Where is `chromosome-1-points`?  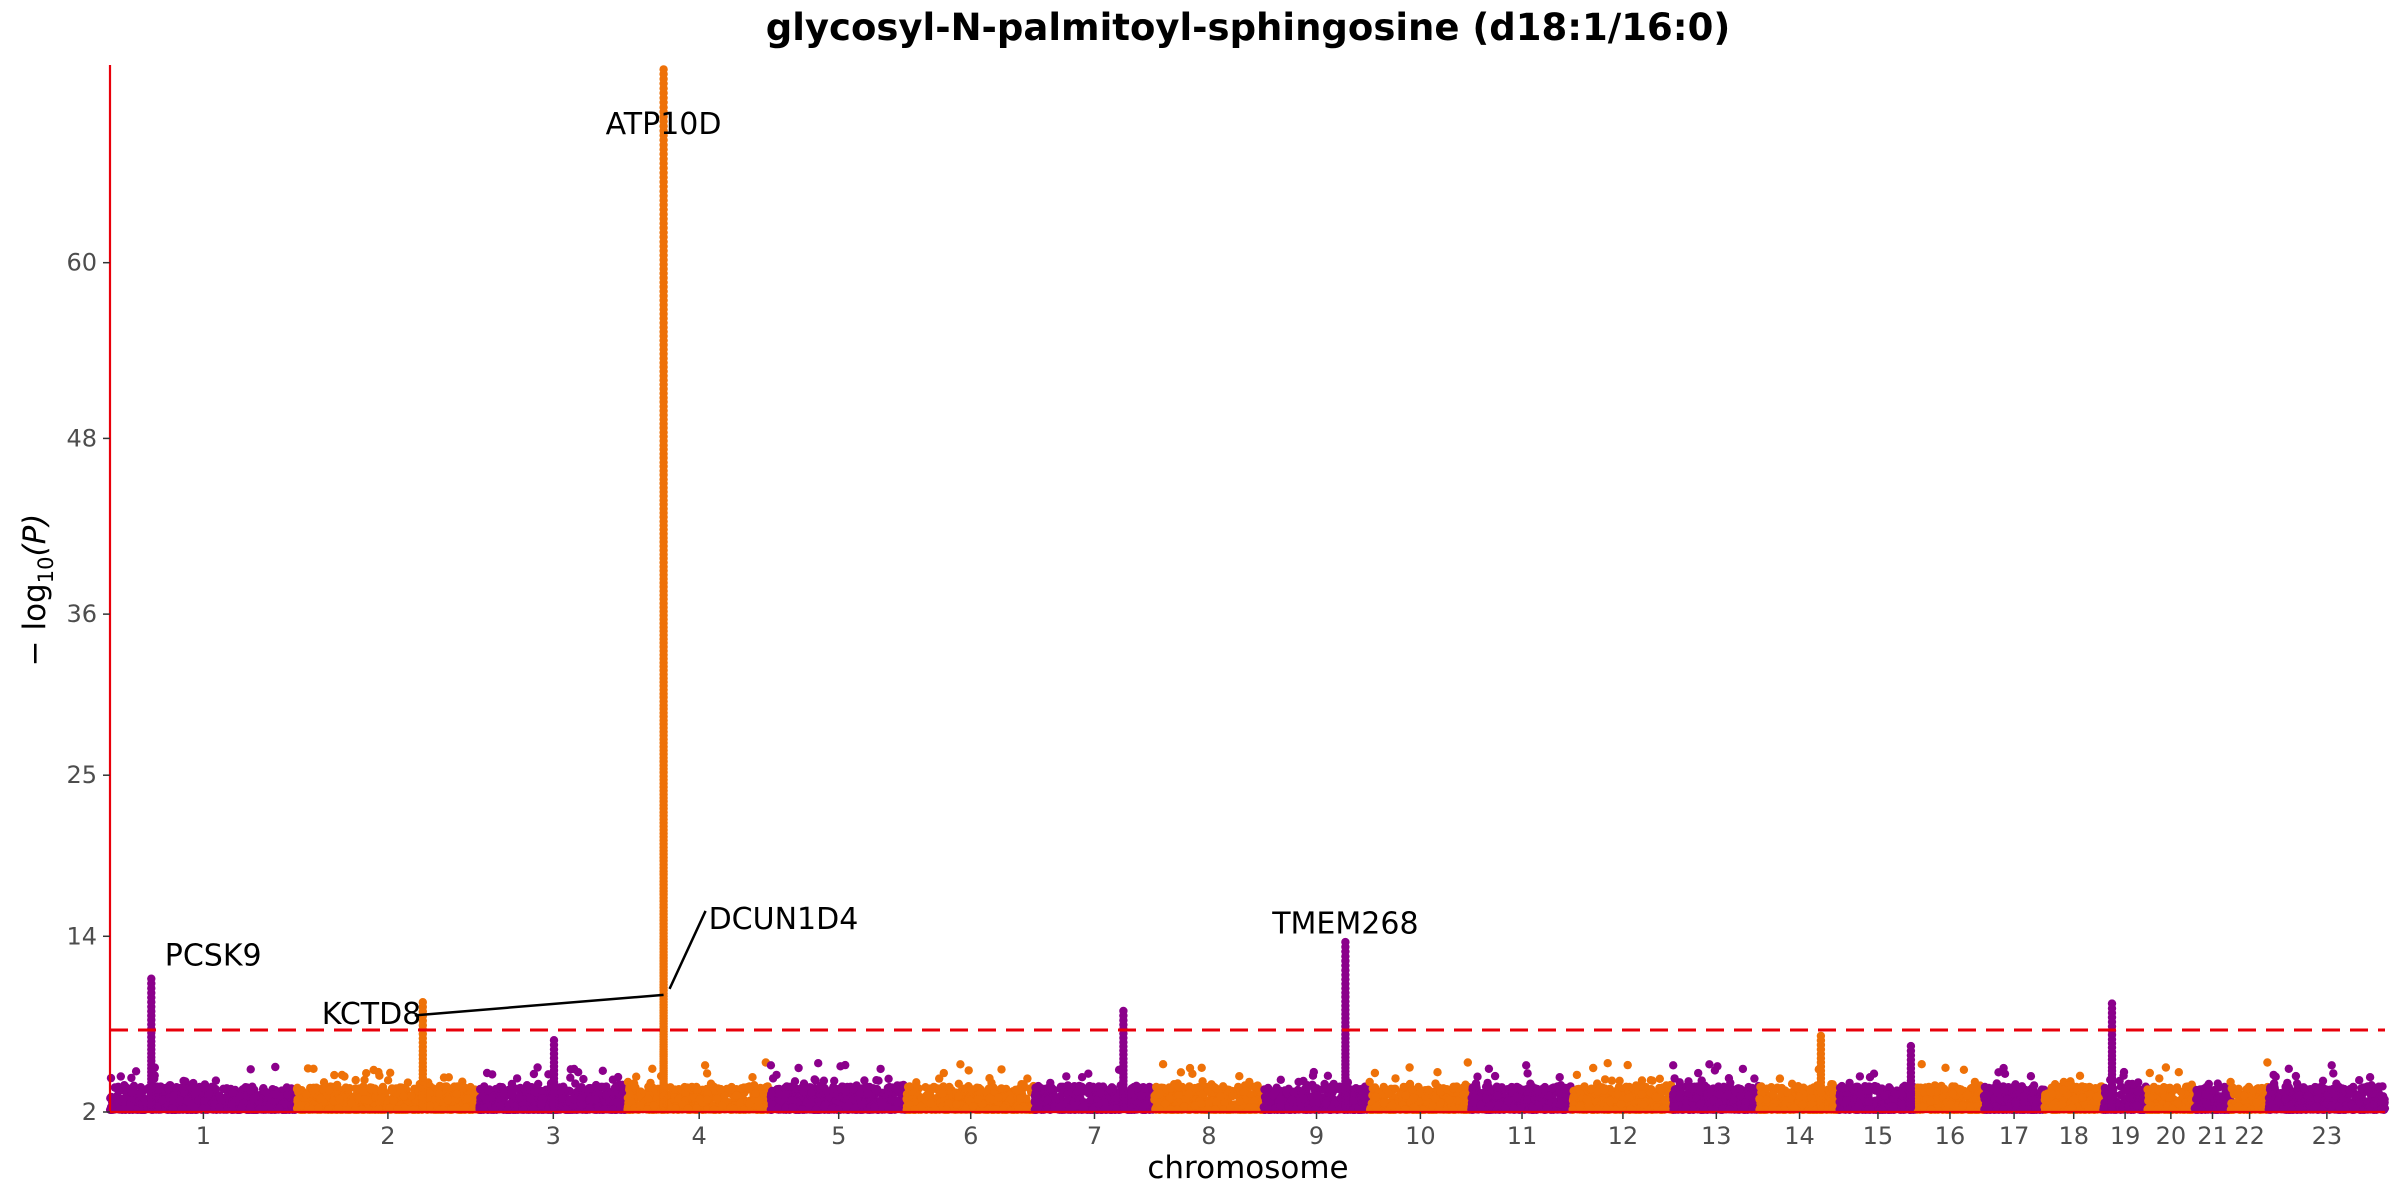
chromosome-1-points is located at coordinates (203, 1088).